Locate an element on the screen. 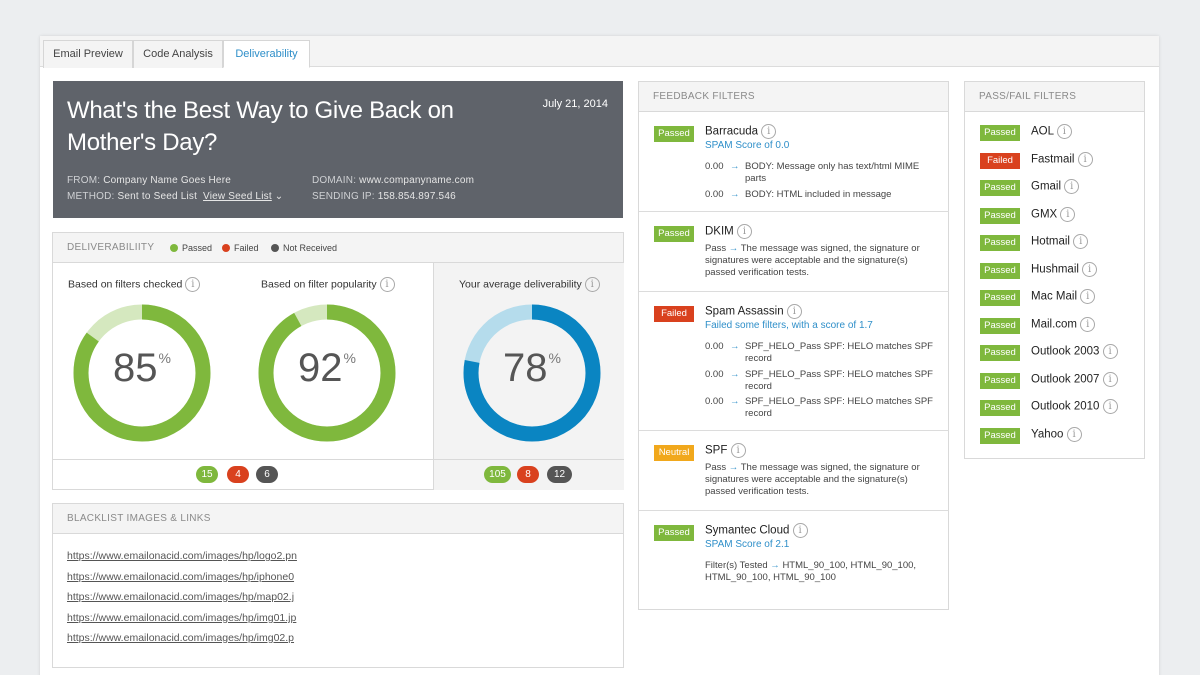 This screenshot has width=1200, height=675. client-name-yahoo: Yahoo i is located at coordinates (1056, 434).